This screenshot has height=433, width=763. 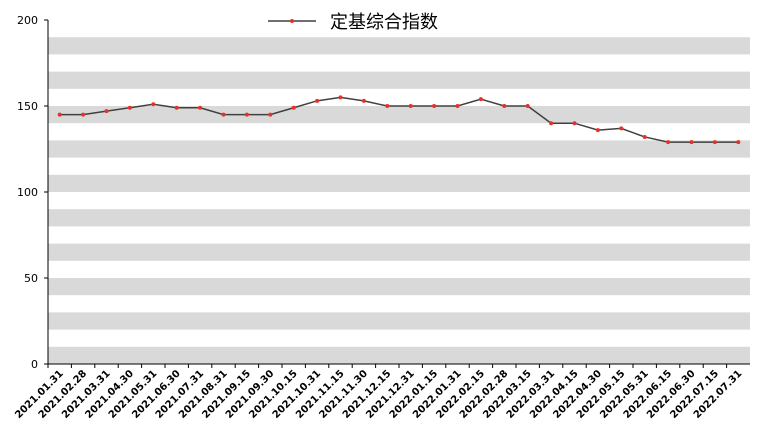 I want to click on y-tick-label: 100, so click(x=27, y=192).